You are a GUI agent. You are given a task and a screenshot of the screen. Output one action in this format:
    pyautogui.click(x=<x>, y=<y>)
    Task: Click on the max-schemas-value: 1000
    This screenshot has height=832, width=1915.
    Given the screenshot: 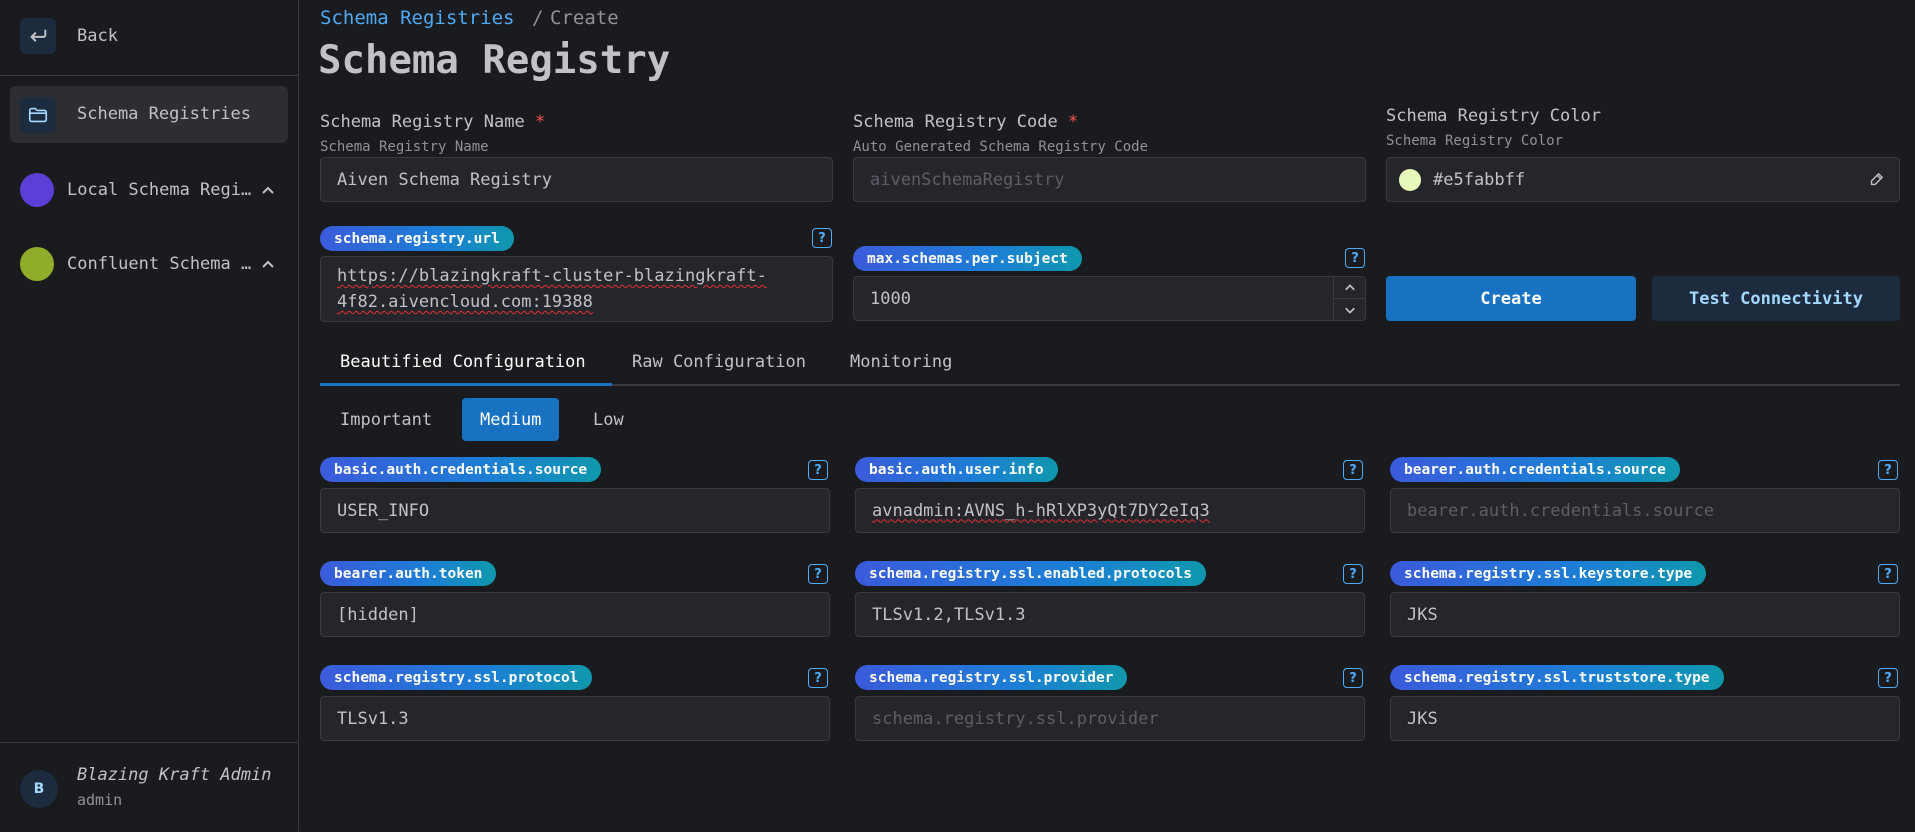 What is the action you would take?
    pyautogui.click(x=890, y=298)
    